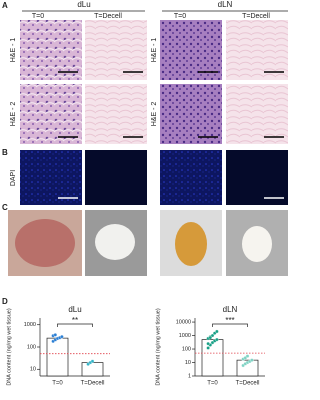 This screenshot has height=400, width=320. What do you see at coordinates (13, 178) in the screenshot?
I see `row-label: DAPI` at bounding box center [13, 178].